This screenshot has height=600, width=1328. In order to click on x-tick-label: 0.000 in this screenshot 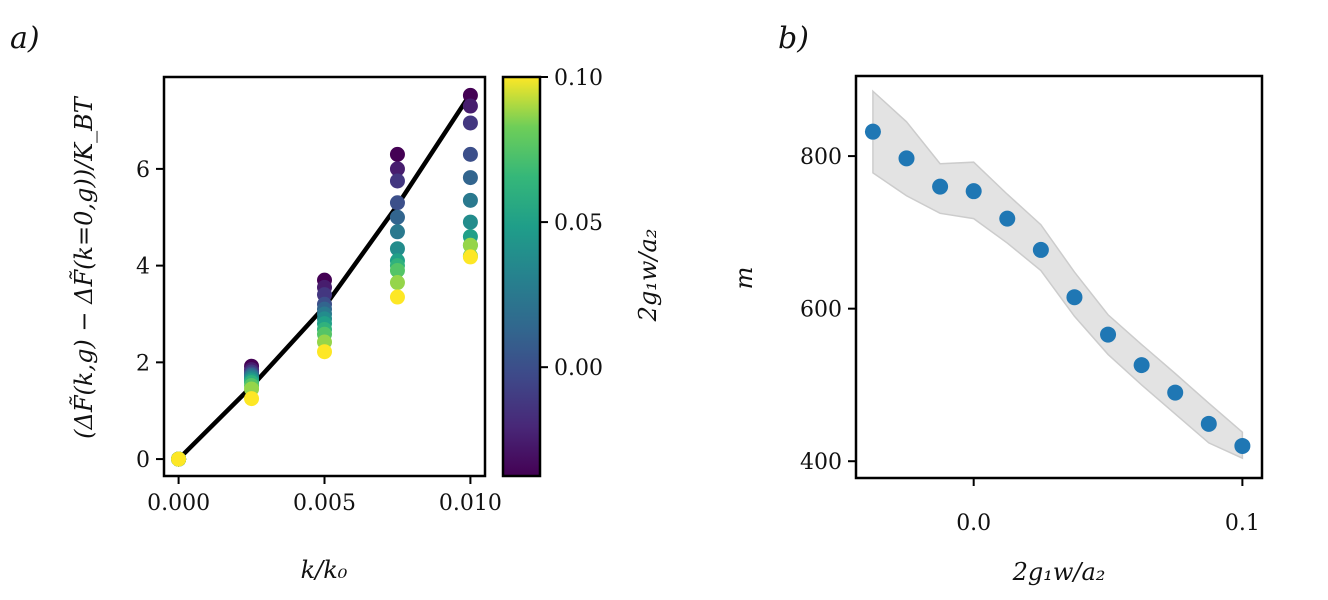, I will do `click(178, 503)`.